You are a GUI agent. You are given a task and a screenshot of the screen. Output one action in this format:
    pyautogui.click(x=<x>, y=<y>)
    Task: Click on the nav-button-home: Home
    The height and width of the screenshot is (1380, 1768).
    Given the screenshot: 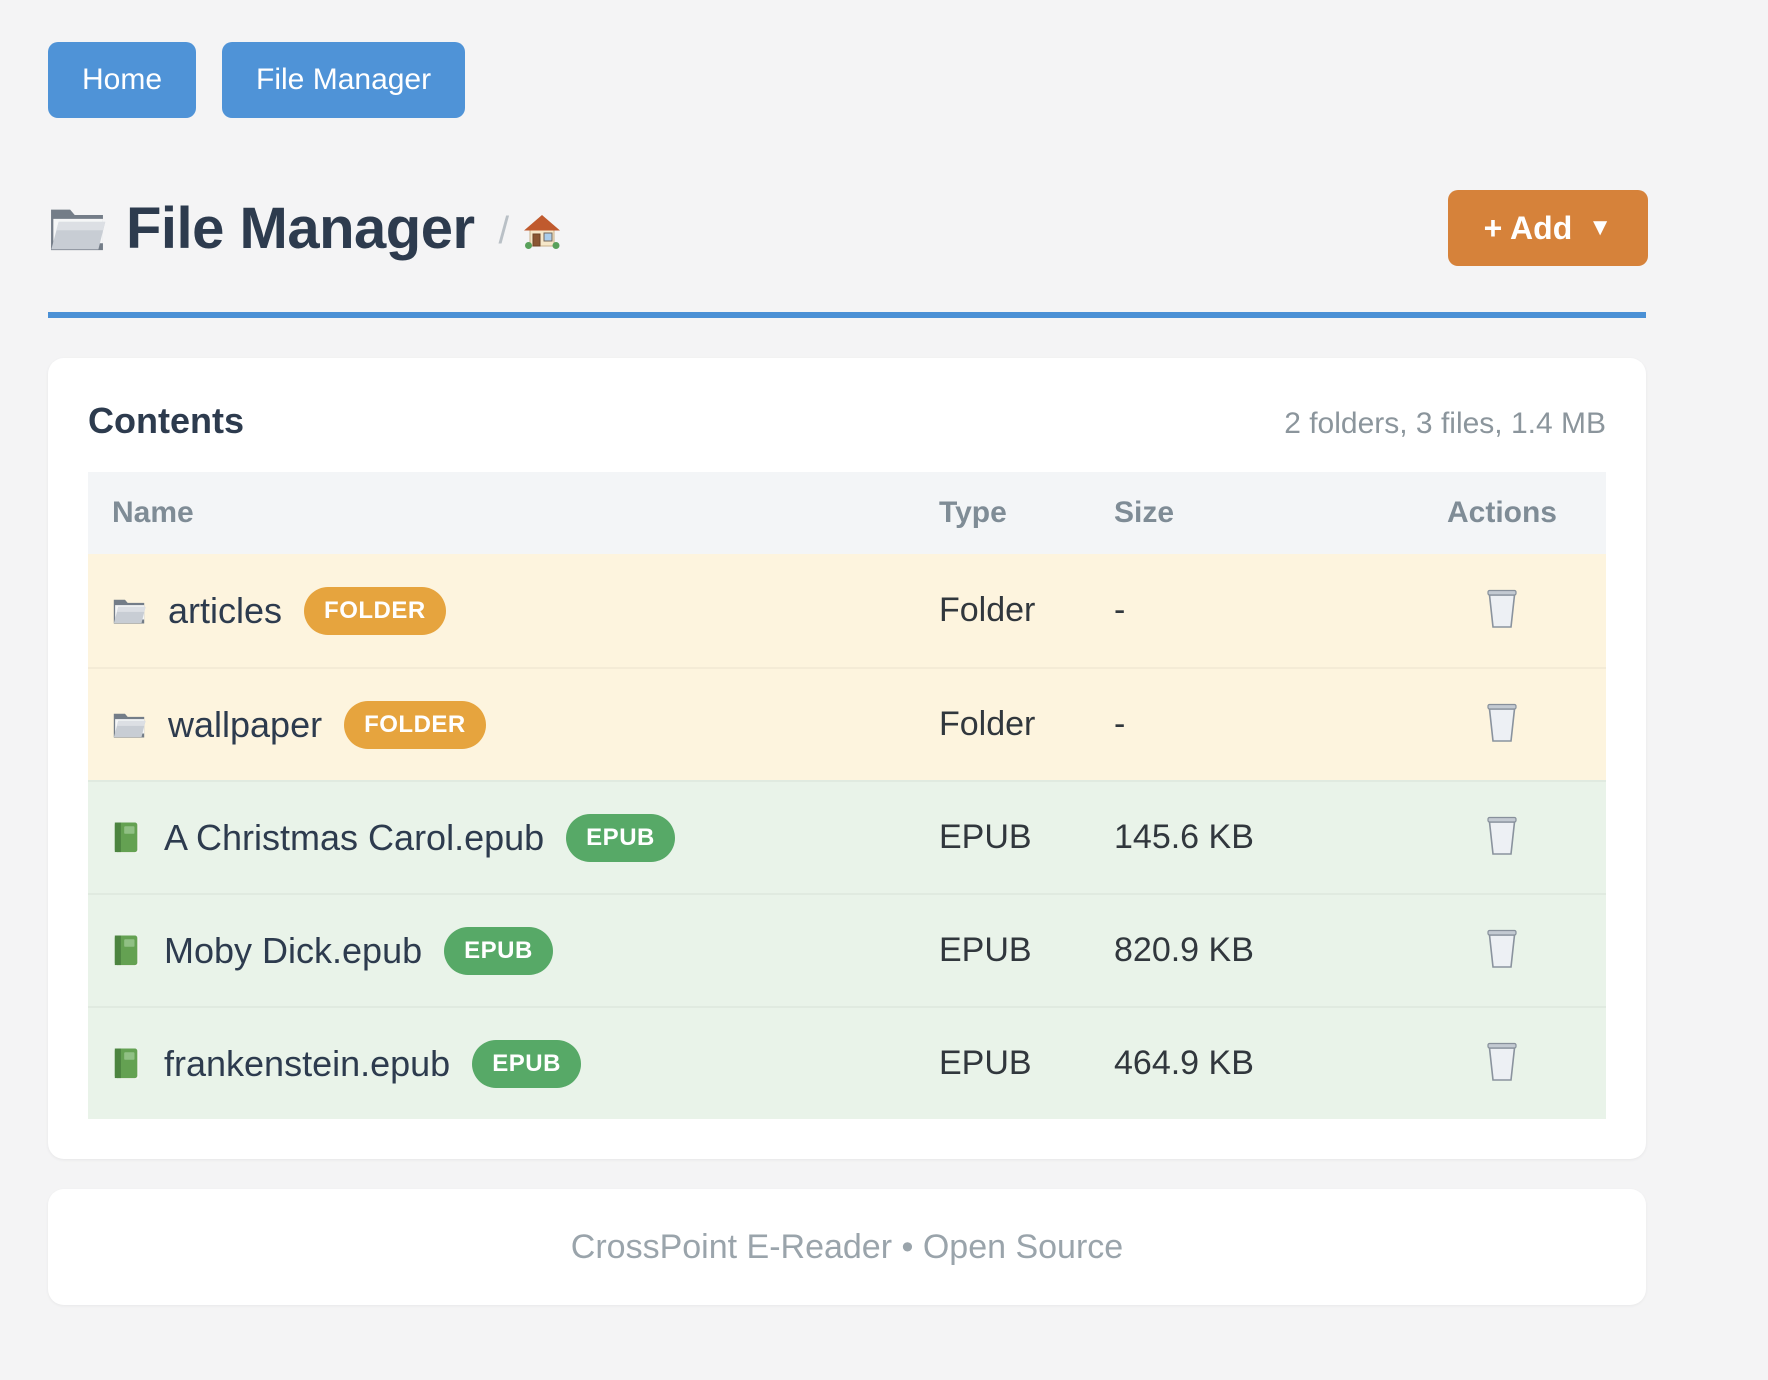 What is the action you would take?
    pyautogui.click(x=122, y=80)
    